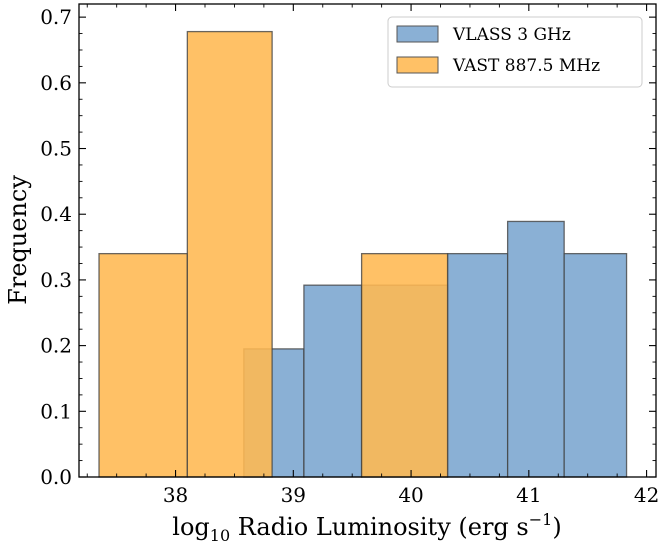  I want to click on legend: VLASS 3 GHz VAST 887.5 MHz, so click(515, 52).